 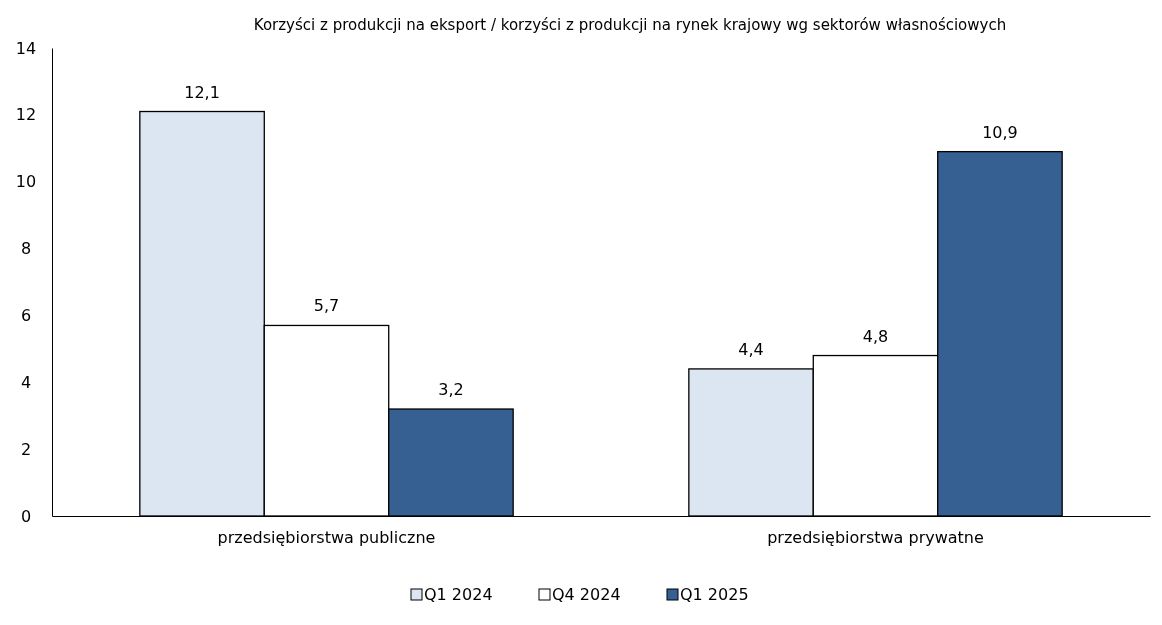 I want to click on data-label: 3,2, so click(x=451, y=390).